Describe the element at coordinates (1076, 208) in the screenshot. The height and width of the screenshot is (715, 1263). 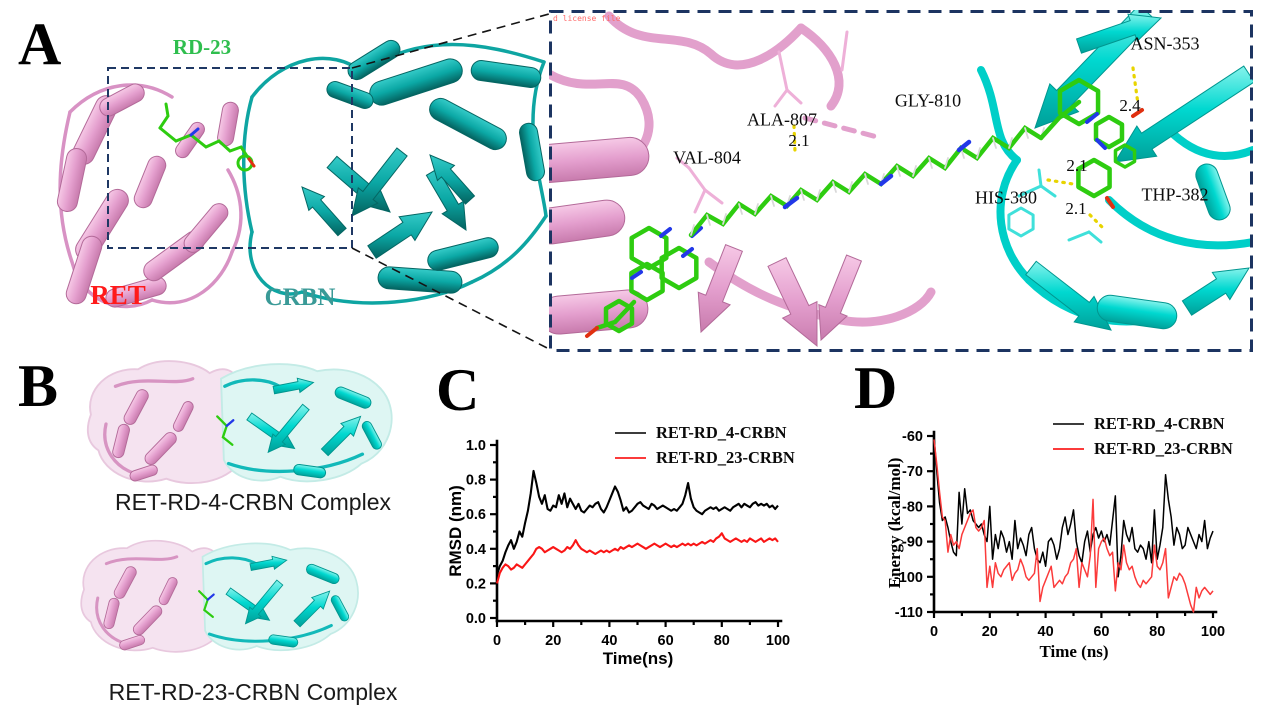
I see `distance-label-his380-lower: 2.1` at that location.